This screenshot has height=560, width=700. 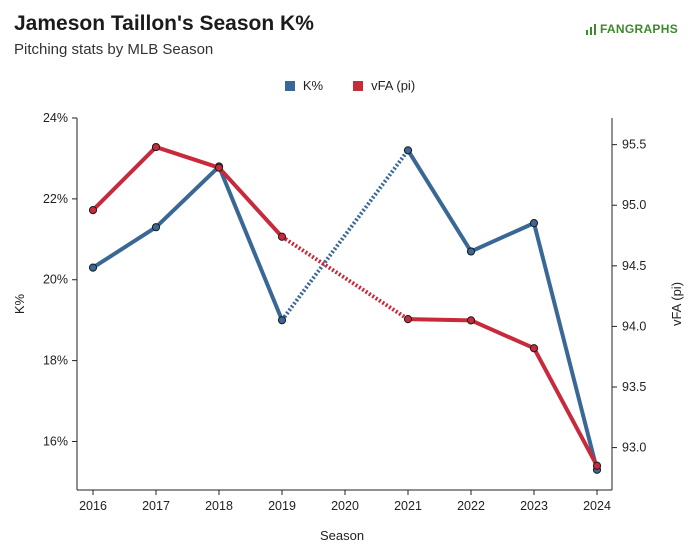 I want to click on x-tick-label: 2020, so click(x=345, y=506).